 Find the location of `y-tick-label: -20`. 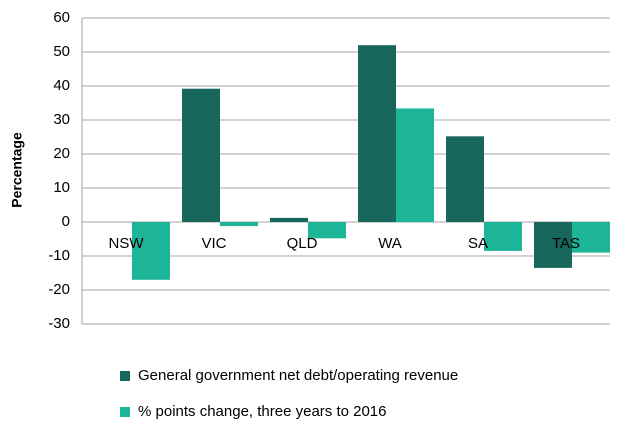

y-tick-label: -20 is located at coordinates (59, 289).